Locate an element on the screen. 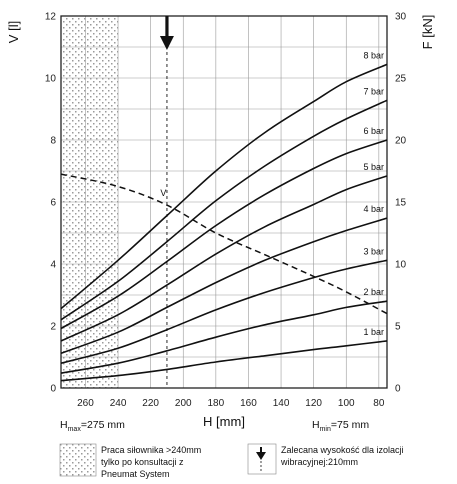 This screenshot has width=457, height=484. h-max-label: Hmax=275 mm is located at coordinates (92, 426).